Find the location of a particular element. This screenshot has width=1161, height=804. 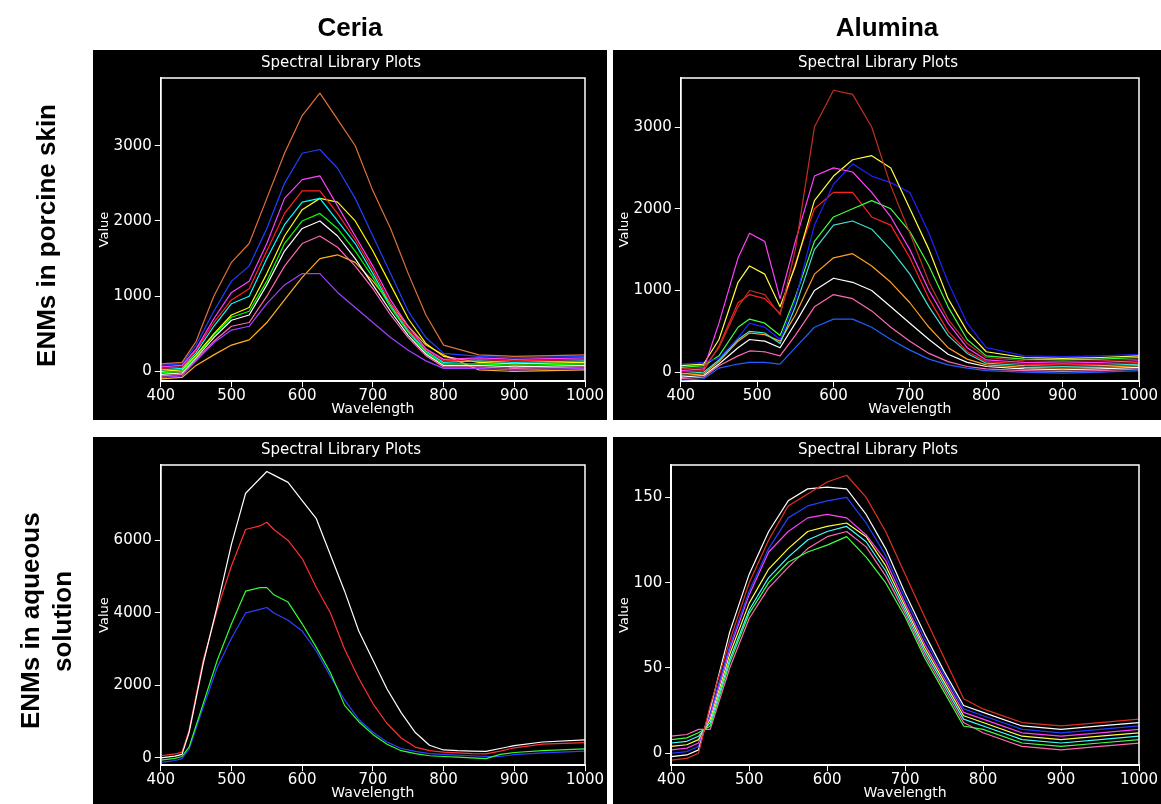

y-tick-label: 6000 is located at coordinates (132, 539).